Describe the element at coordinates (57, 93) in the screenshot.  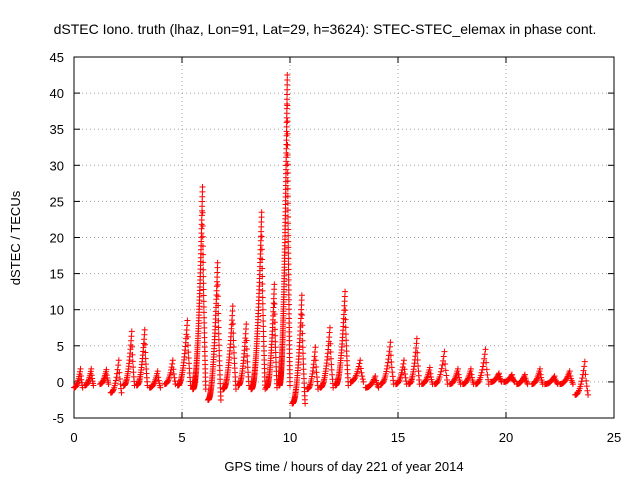
I see `y-tick-label: 40` at that location.